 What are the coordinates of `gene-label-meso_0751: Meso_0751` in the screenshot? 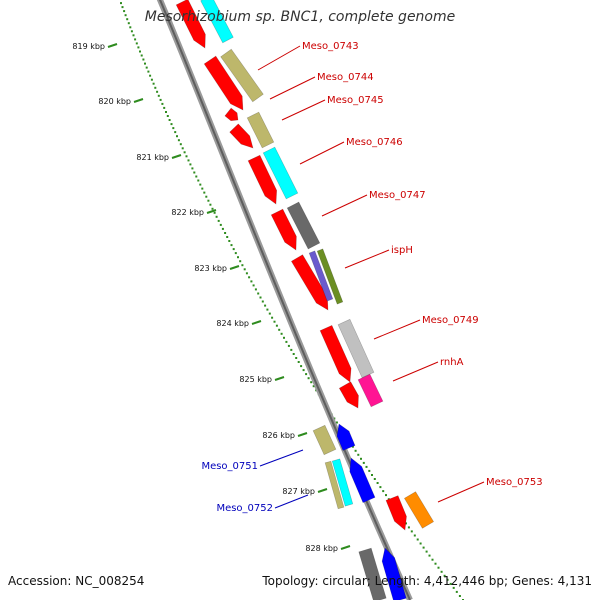 It's located at (229, 466).